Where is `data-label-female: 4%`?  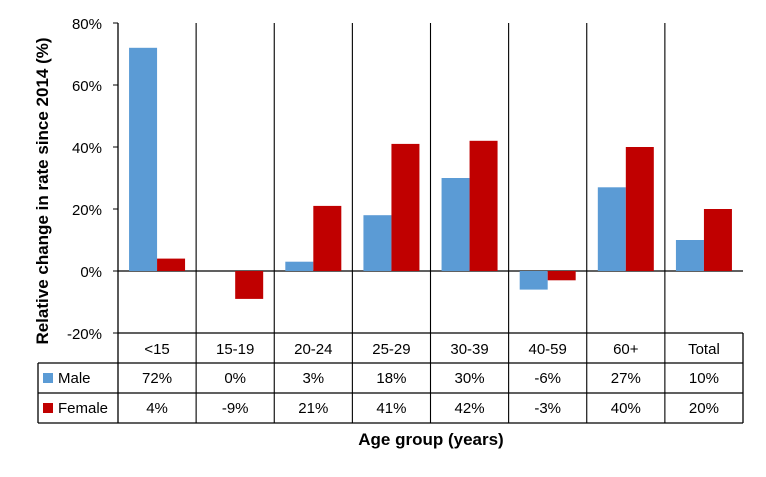 data-label-female: 4% is located at coordinates (157, 408).